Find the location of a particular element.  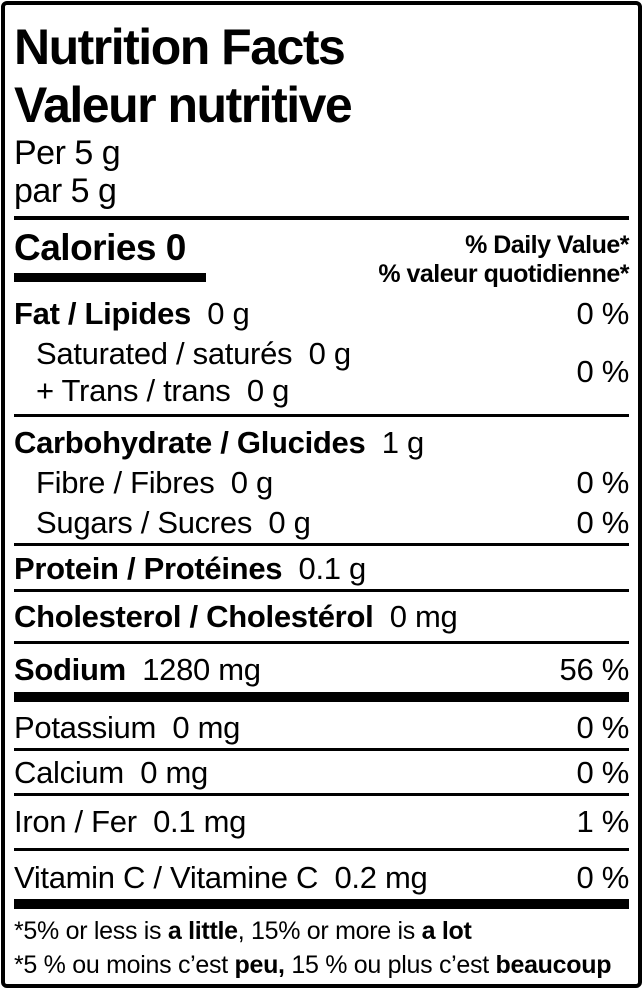

carbohydrate-amount: 1 g is located at coordinates (403, 442).